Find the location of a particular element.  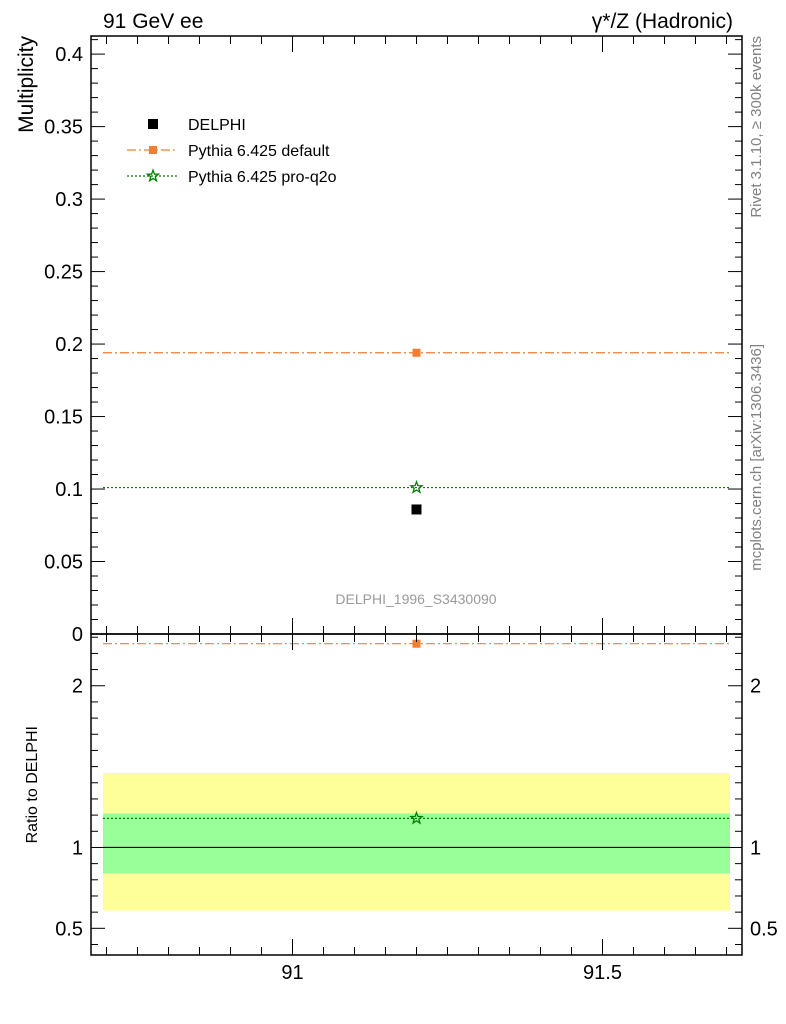

legend-label-2: Pythia 6.425 pro-q2o is located at coordinates (262, 177).